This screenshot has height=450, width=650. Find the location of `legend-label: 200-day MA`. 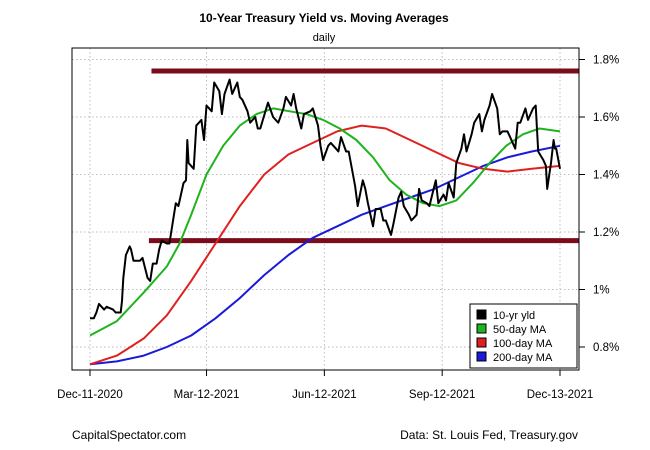

legend-label: 200-day MA is located at coordinates (523, 358).